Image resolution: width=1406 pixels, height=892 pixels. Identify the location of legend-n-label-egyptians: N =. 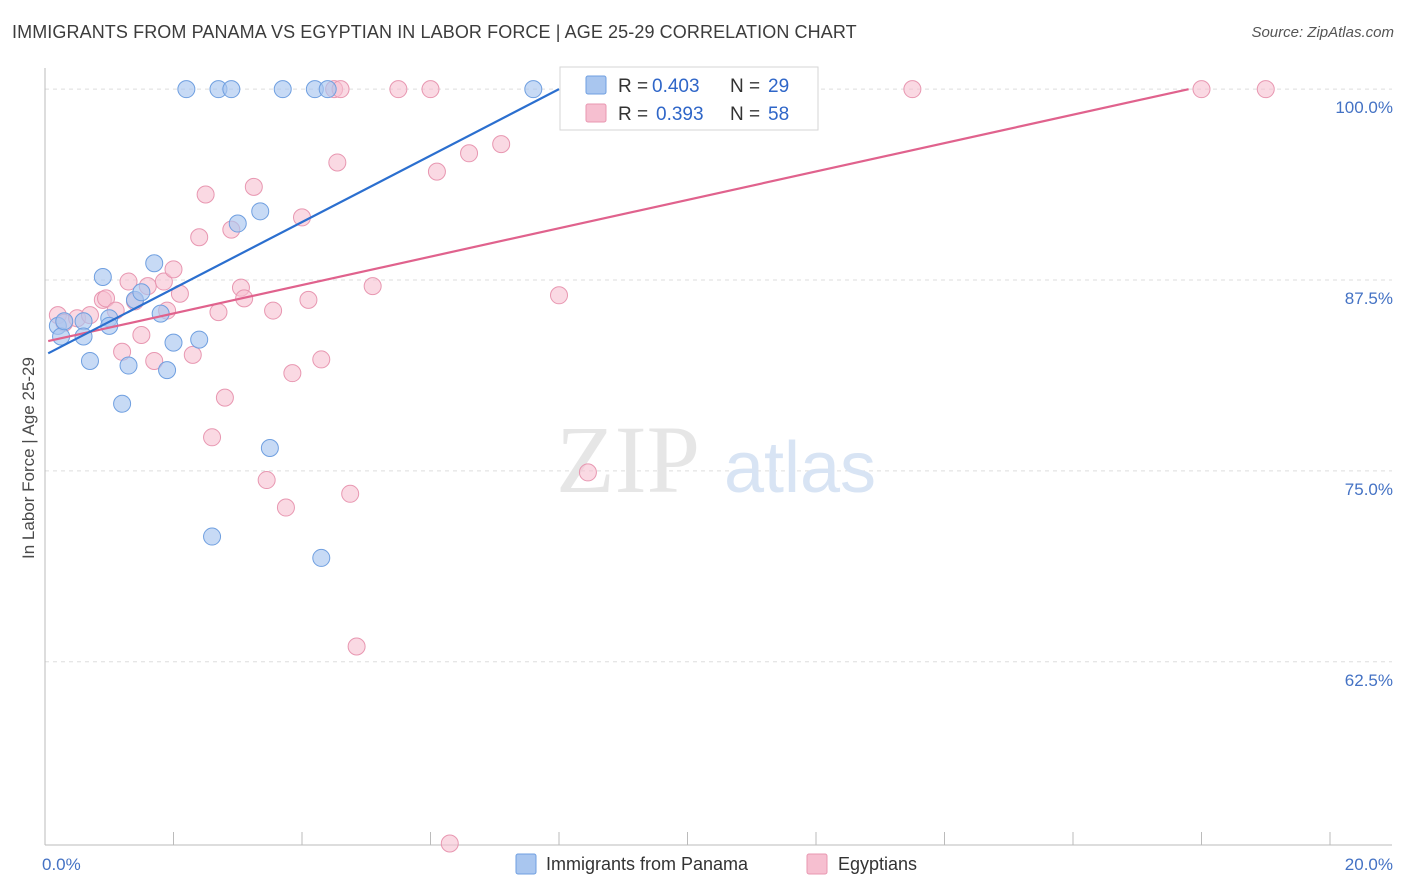
(745, 114).